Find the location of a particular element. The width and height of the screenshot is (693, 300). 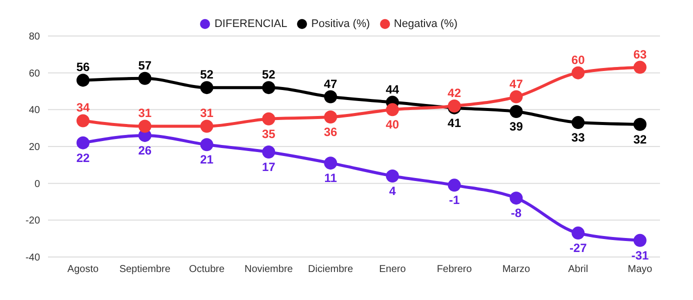

y-tick-label: 60 is located at coordinates (34, 74).